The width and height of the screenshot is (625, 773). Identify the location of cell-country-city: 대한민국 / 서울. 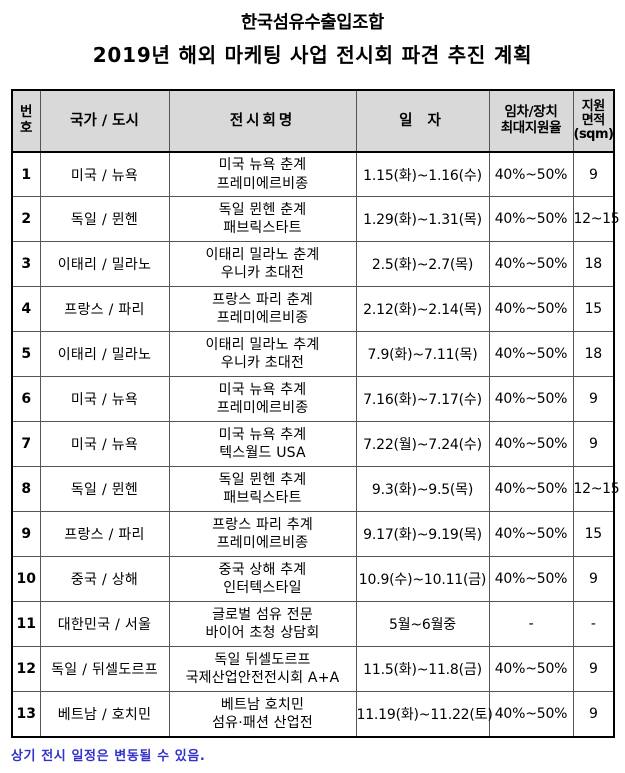
(104, 624).